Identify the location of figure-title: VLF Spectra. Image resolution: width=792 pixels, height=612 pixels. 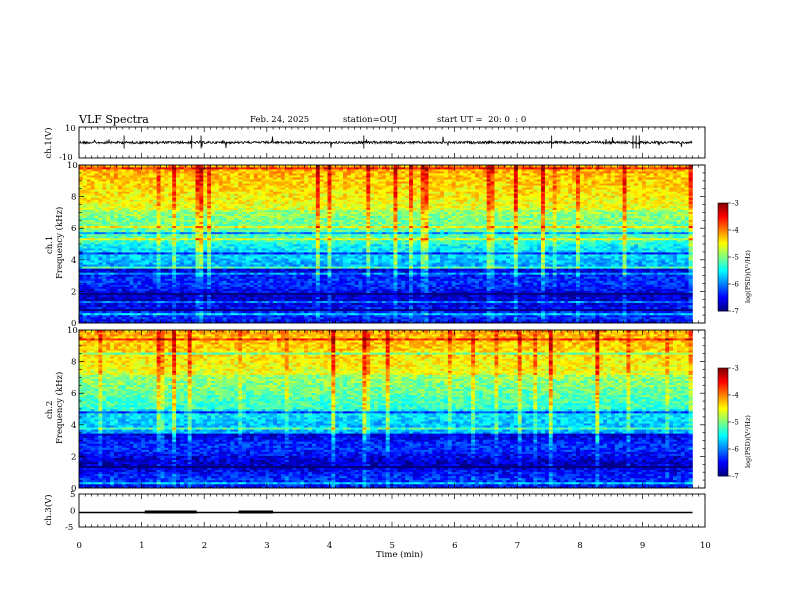
(114, 119).